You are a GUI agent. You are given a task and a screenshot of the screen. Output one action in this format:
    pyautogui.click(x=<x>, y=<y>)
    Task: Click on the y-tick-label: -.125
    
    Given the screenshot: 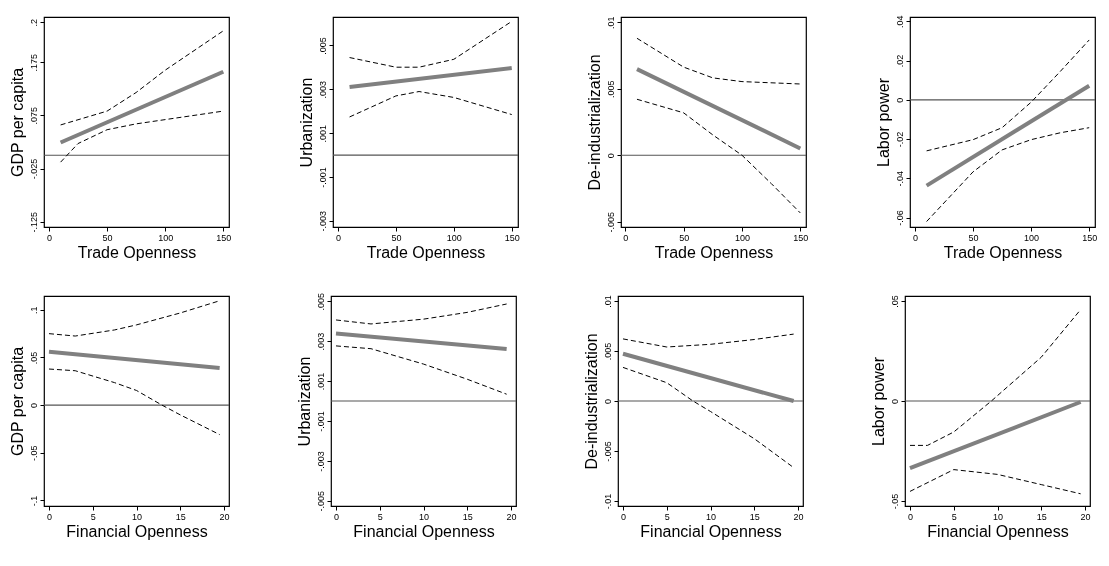 What is the action you would take?
    pyautogui.click(x=33, y=222)
    